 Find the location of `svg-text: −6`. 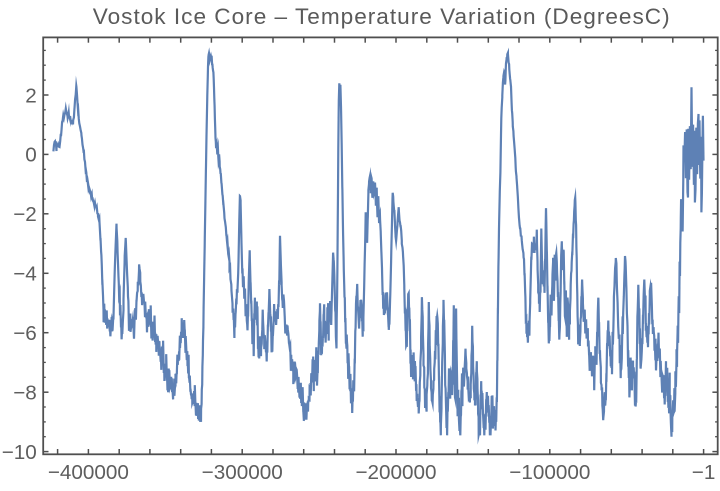

svg-text: −6 is located at coordinates (25, 333).